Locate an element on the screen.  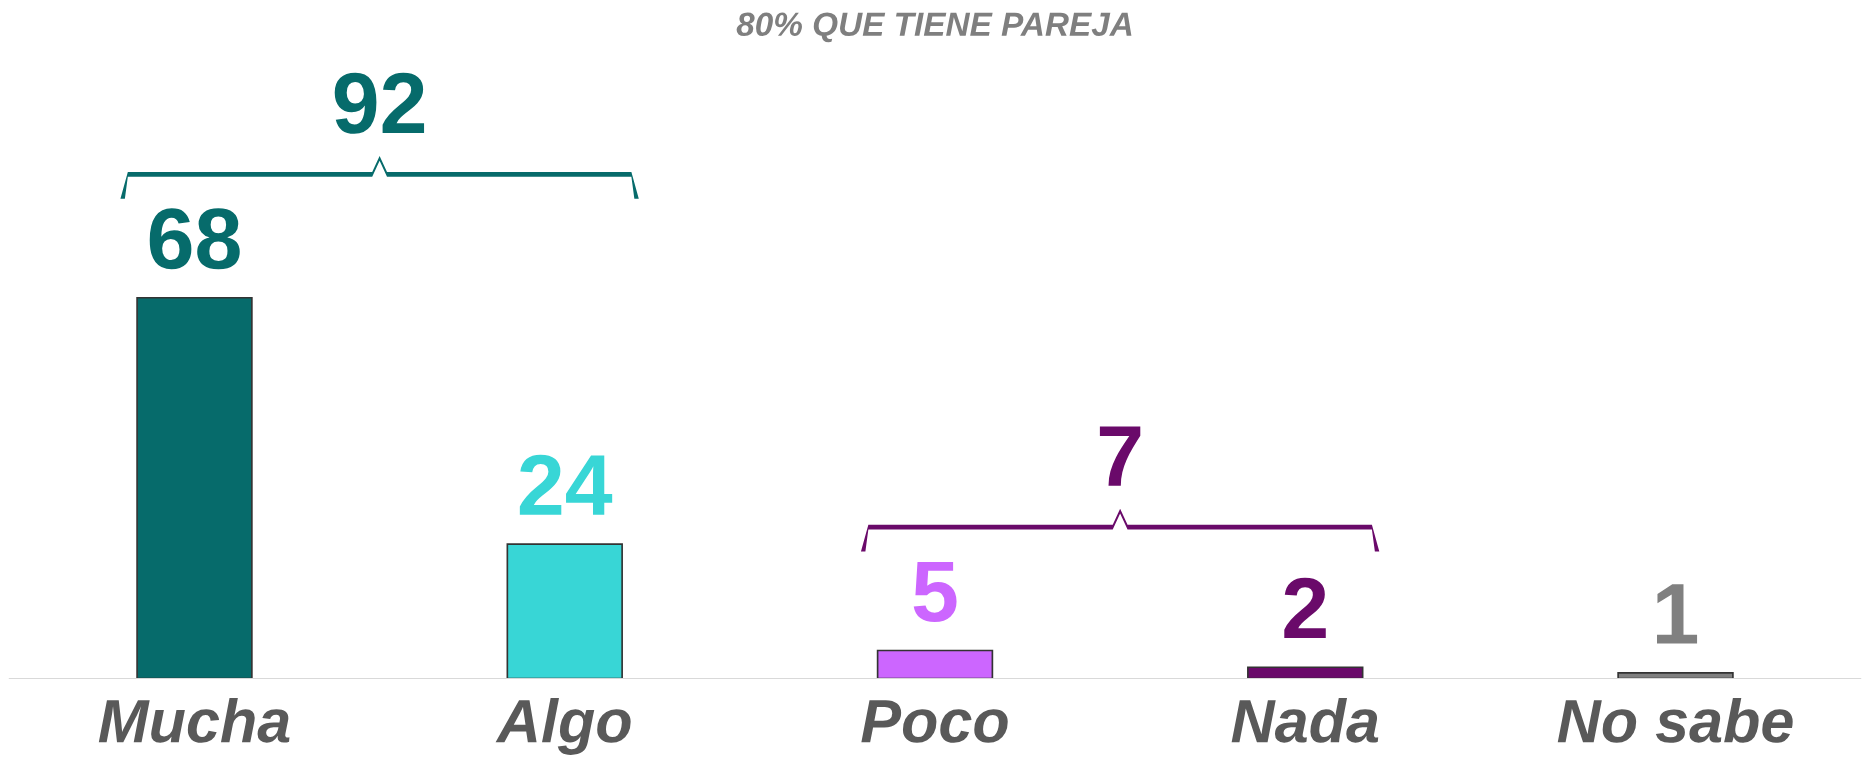
x-tick-label: Poco is located at coordinates (934, 721).